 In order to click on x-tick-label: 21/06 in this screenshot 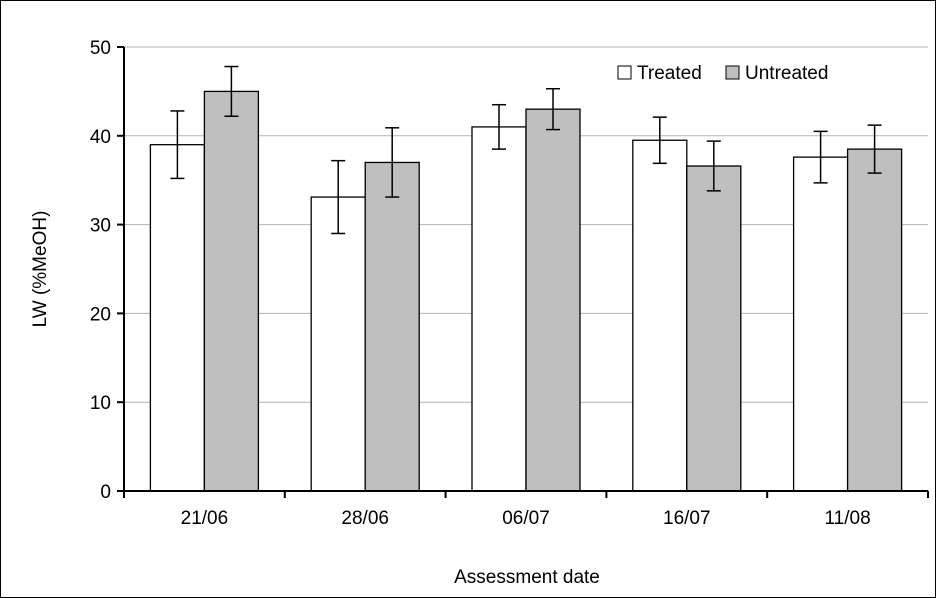, I will do `click(205, 518)`.